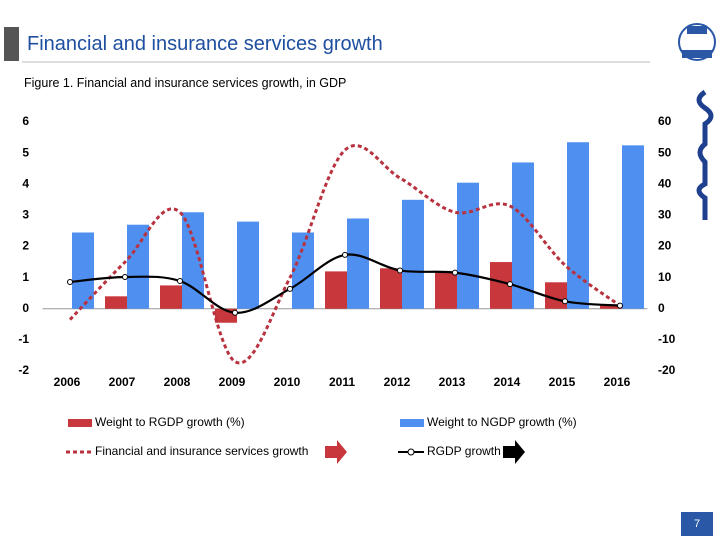  Describe the element at coordinates (697, 42) in the screenshot. I see `logo` at that location.